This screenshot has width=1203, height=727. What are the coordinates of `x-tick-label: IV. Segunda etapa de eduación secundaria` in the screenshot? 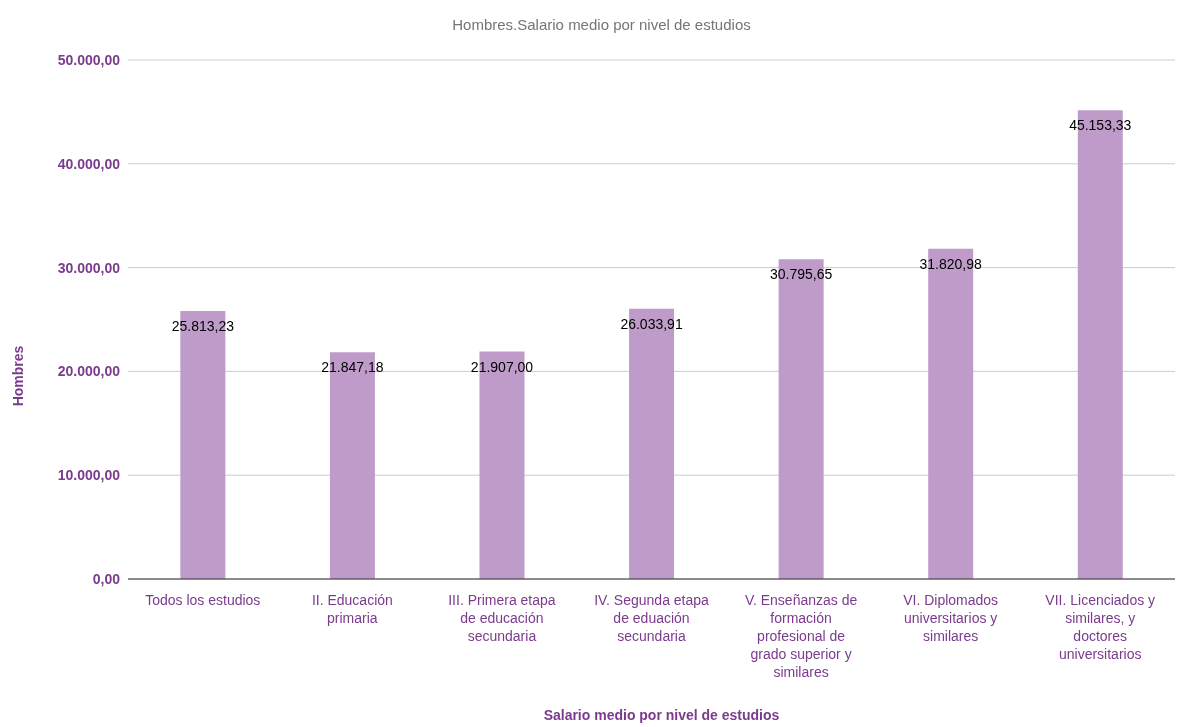 It's located at (652, 618).